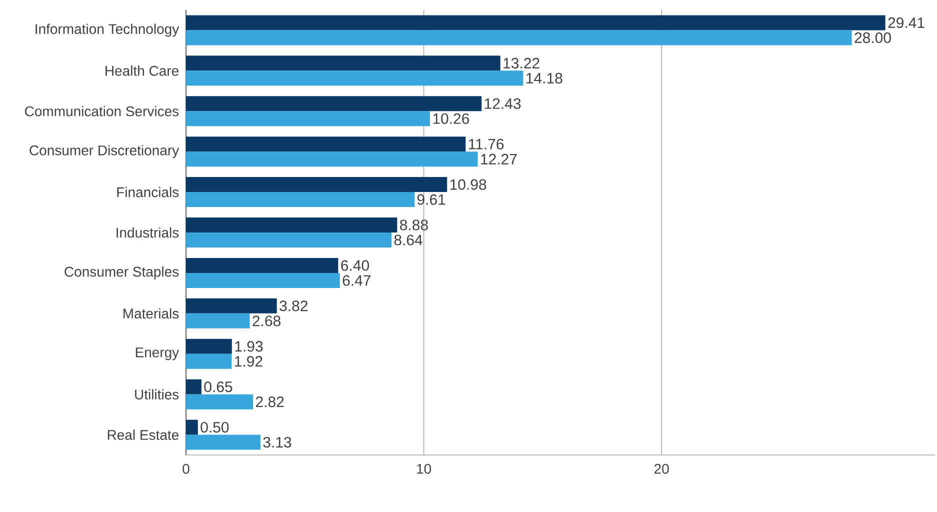 Image resolution: width=937 pixels, height=512 pixels. Describe the element at coordinates (502, 103) in the screenshot. I see `data-label: 12.43` at that location.